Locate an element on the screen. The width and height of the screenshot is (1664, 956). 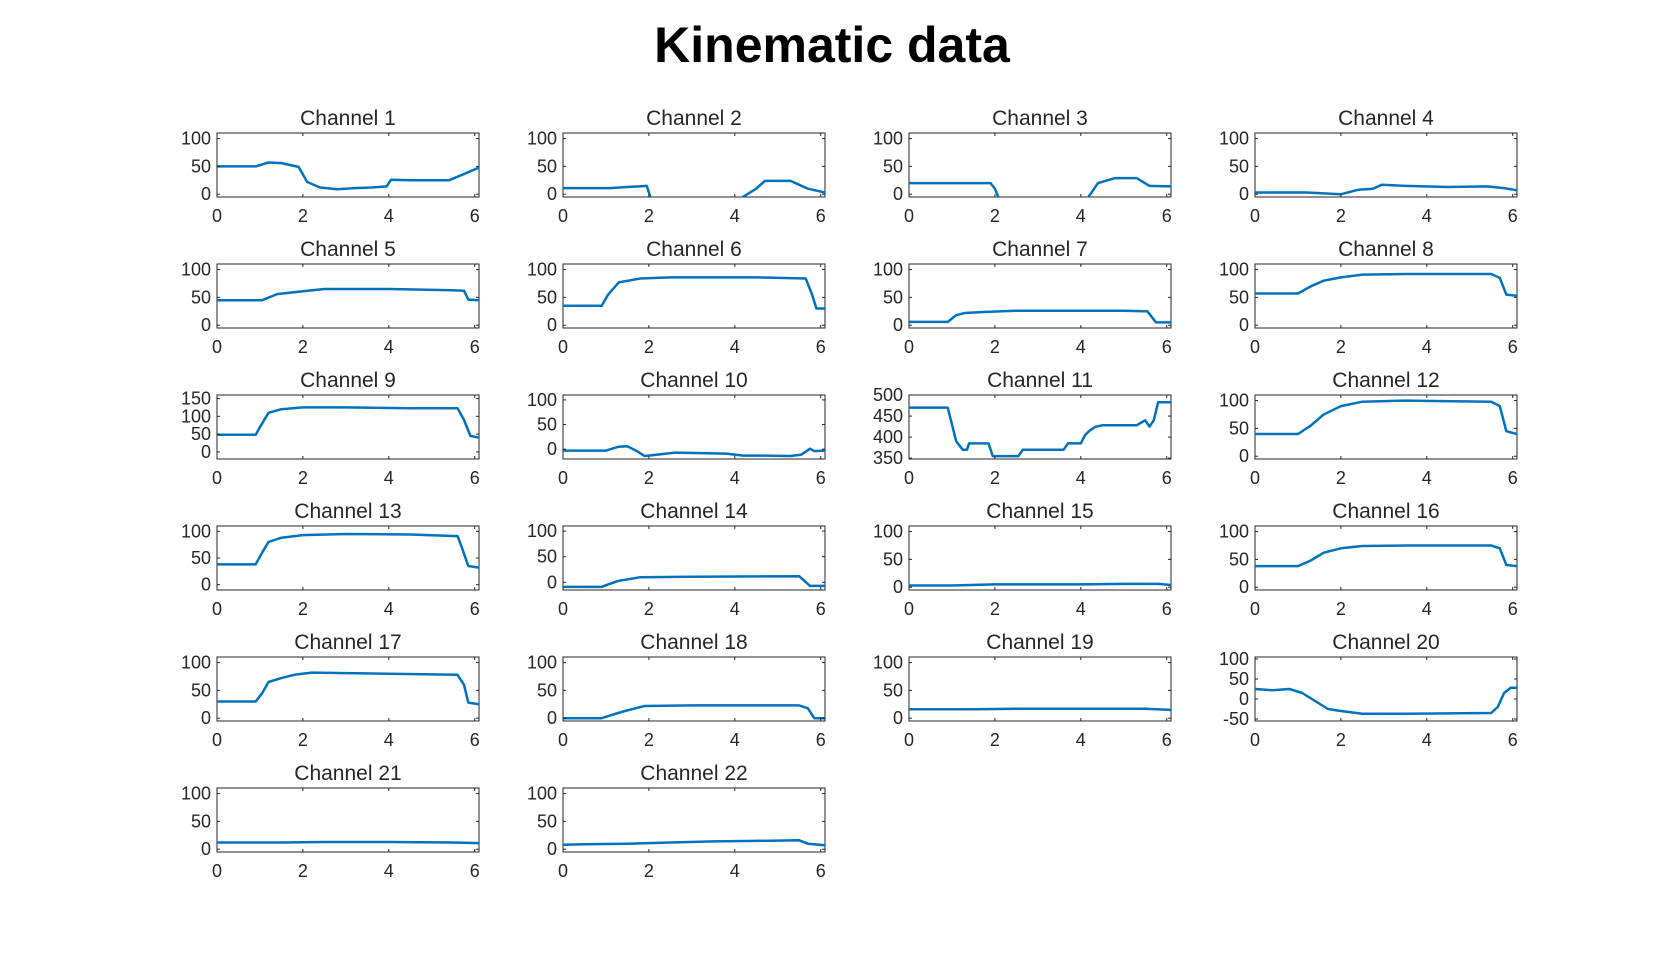
subplot-title: Channel 22 is located at coordinates (693, 773).